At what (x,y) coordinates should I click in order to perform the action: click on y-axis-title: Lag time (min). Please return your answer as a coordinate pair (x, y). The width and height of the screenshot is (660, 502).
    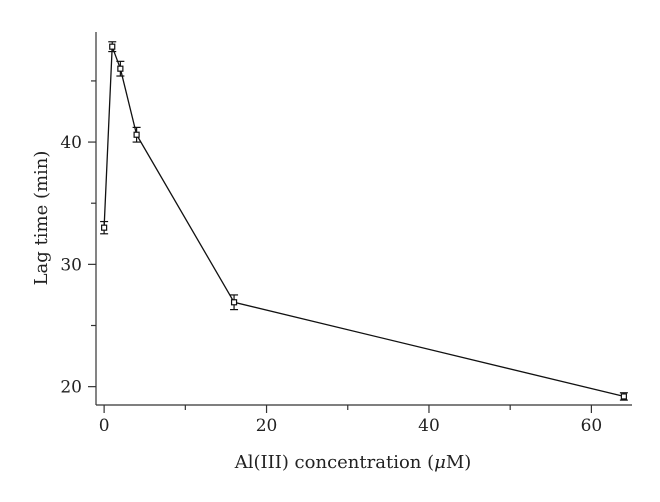
    Looking at the image, I should click on (41, 218).